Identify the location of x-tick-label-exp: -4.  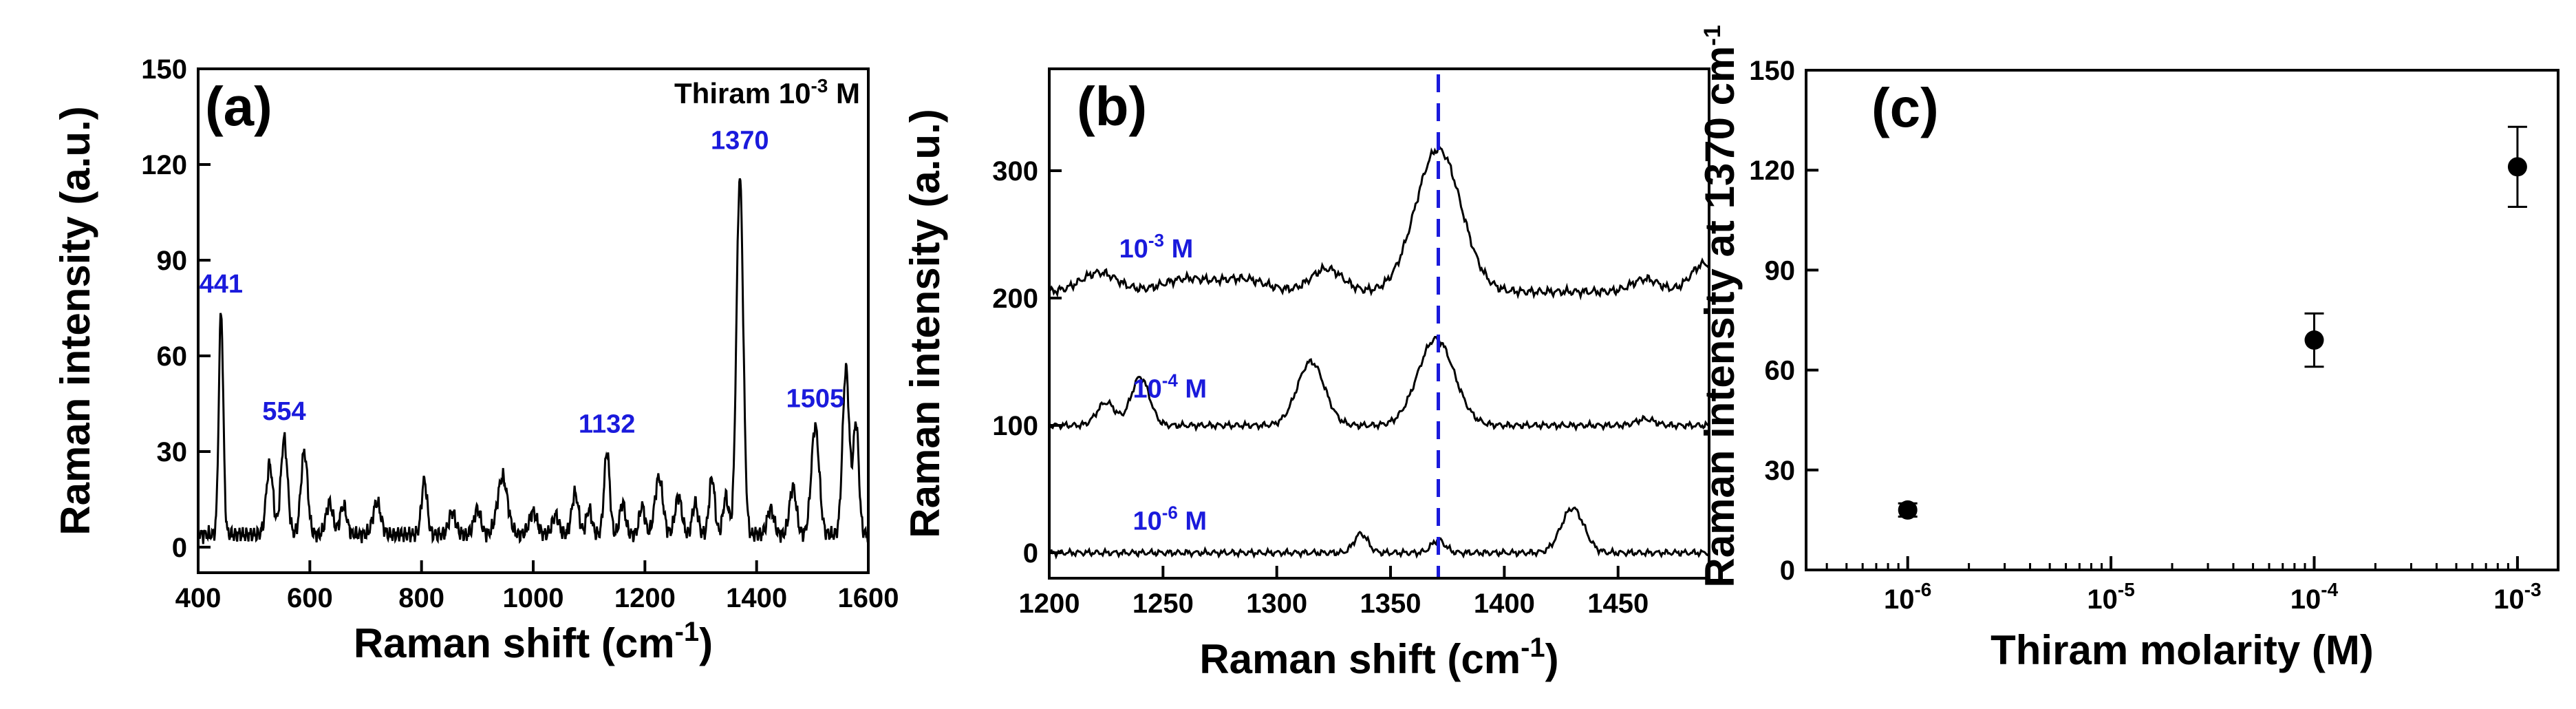
(2329, 589).